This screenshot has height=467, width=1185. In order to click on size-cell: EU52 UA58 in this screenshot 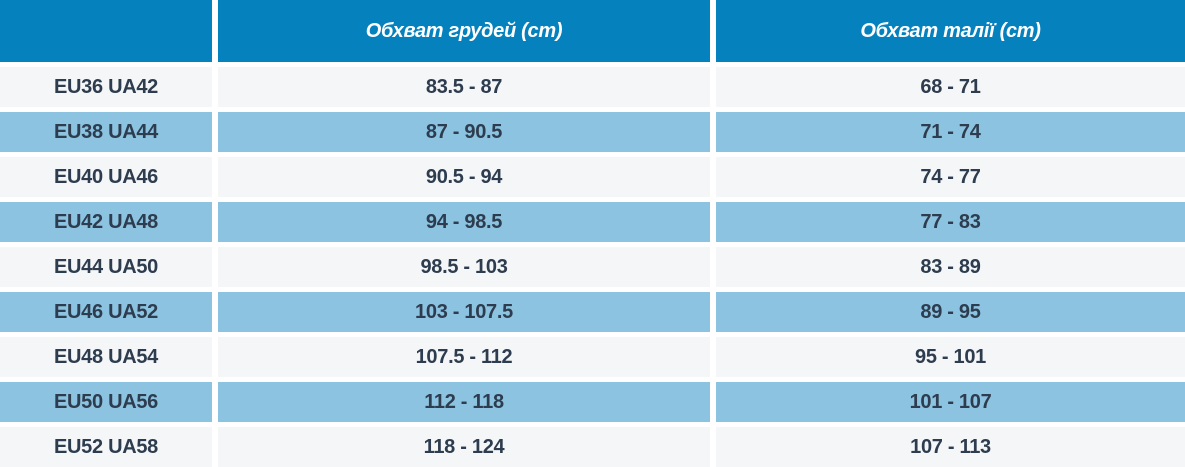, I will do `click(106, 447)`.